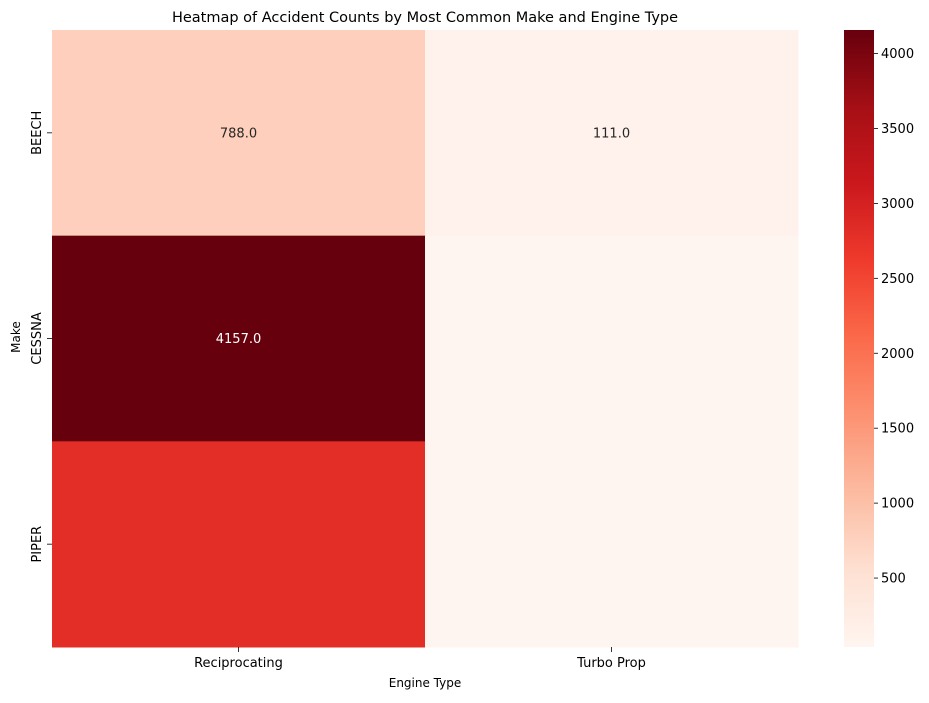  I want to click on heatmap-cell-cessna-turbo-prop, so click(612, 338).